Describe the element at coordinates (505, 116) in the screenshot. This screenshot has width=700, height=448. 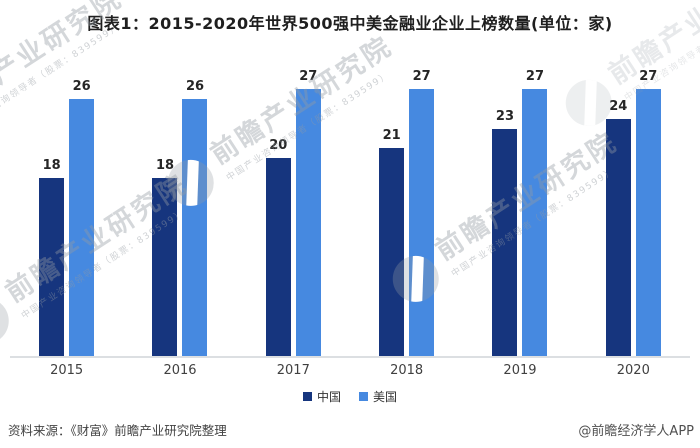
I see `bar-value-label: 23` at that location.